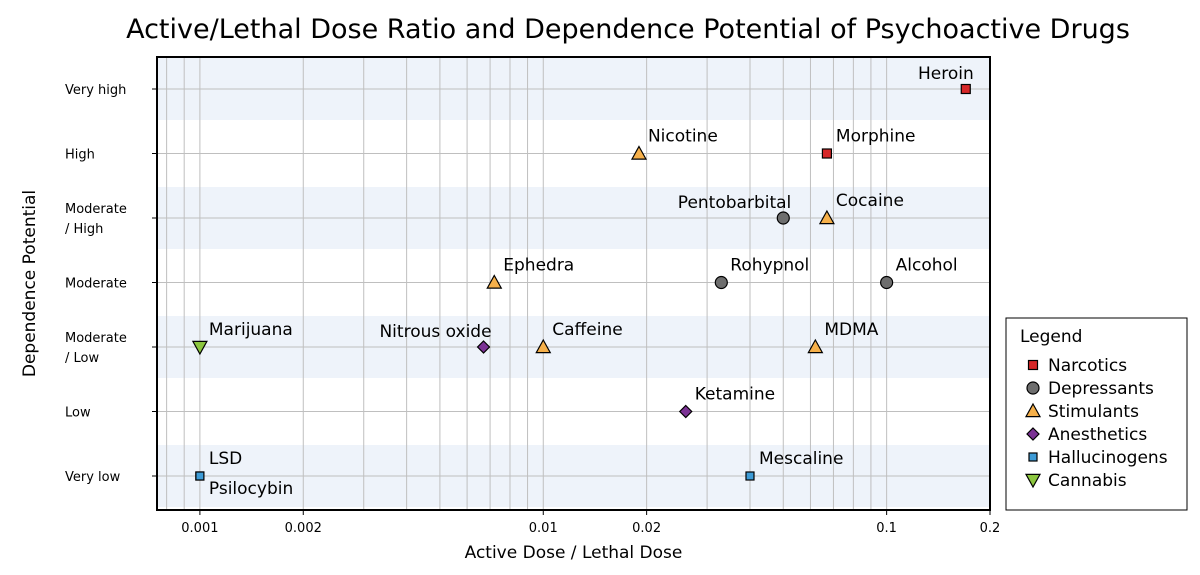 The width and height of the screenshot is (1200, 575). What do you see at coordinates (734, 203) in the screenshot?
I see `data-point-label: Pentobarbital` at bounding box center [734, 203].